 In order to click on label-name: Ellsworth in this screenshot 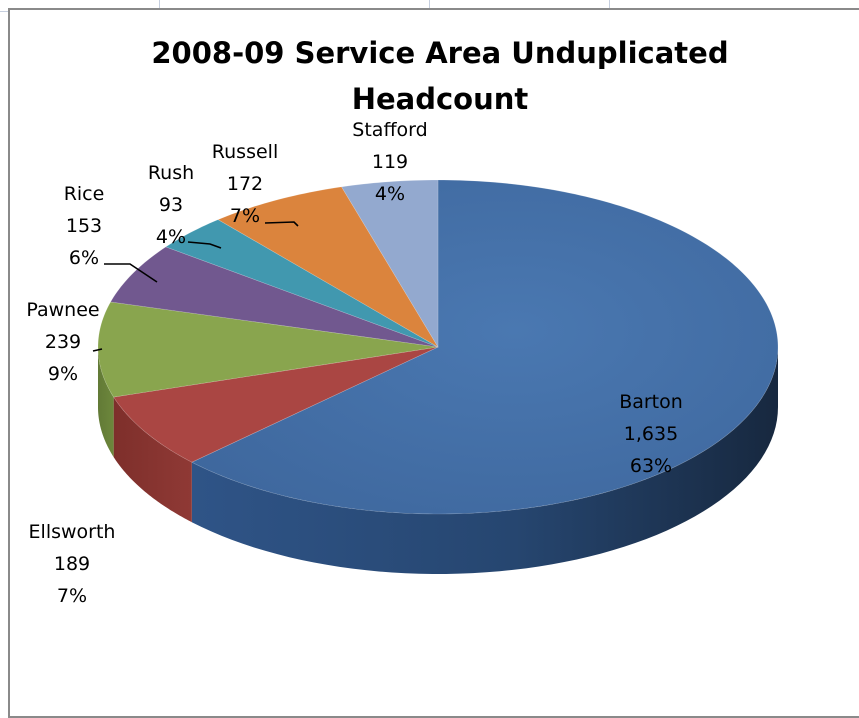, I will do `click(72, 532)`.